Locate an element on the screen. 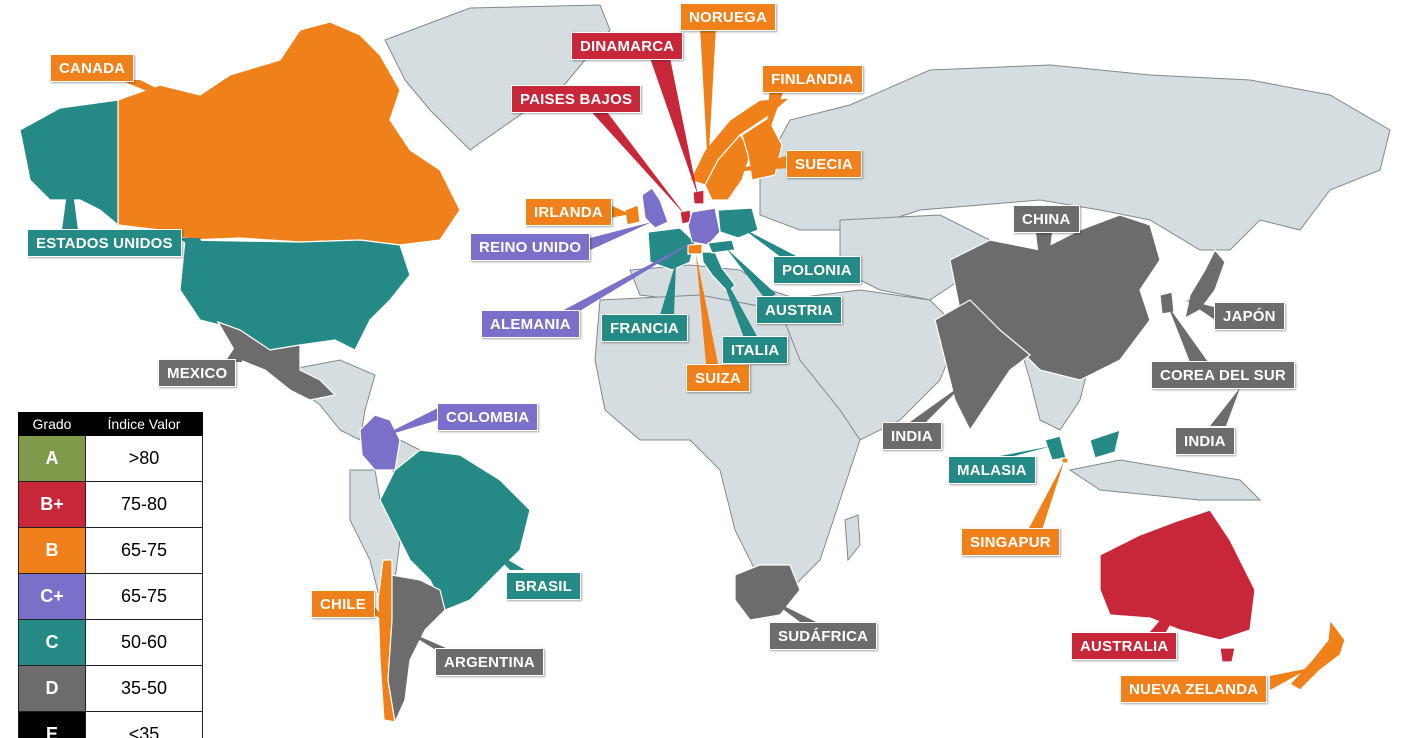  legend-row: C 50-60 is located at coordinates (110, 642).